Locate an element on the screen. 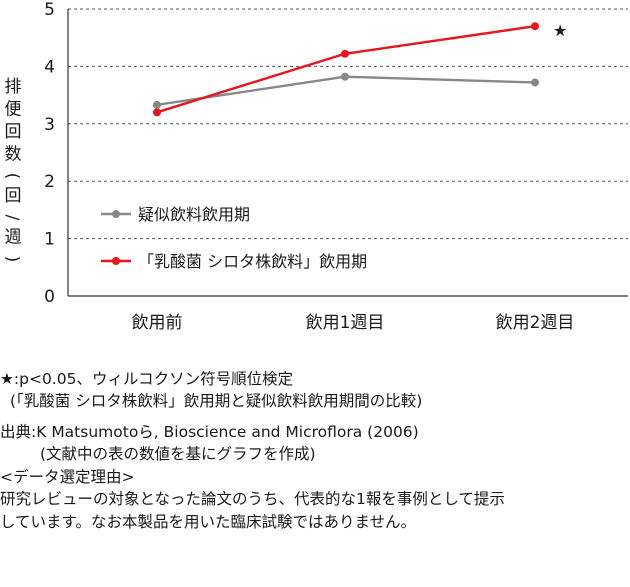 The image size is (630, 587). y-tick-label: 2 is located at coordinates (49, 182).